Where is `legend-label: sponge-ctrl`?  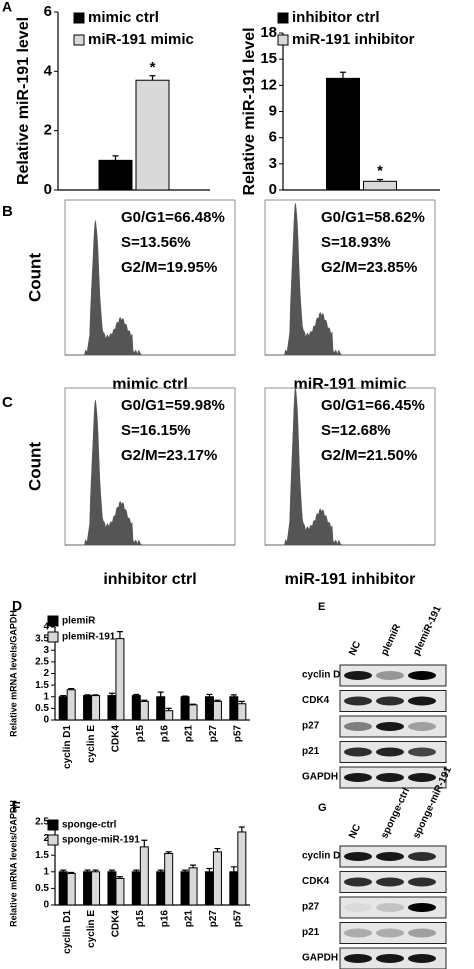
legend-label: sponge-ctrl is located at coordinates (89, 825).